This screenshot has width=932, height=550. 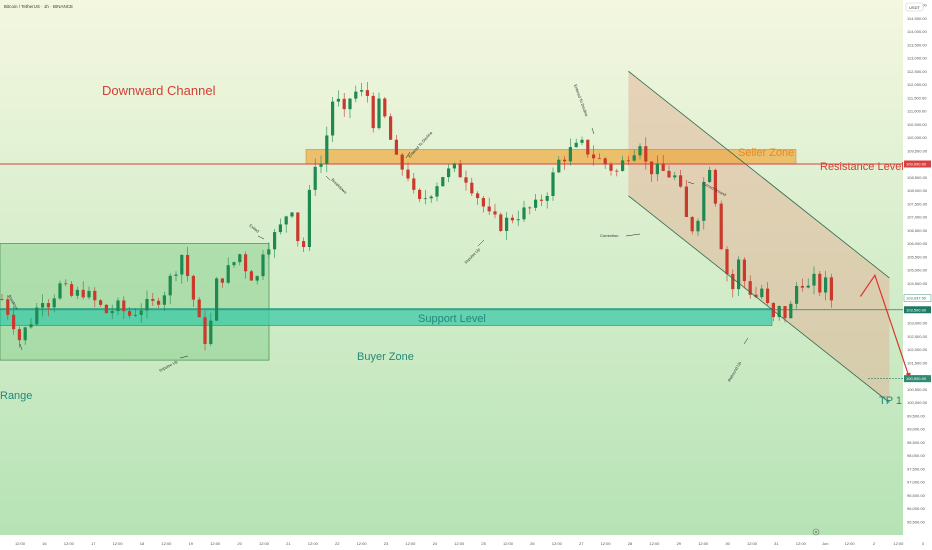 I want to click on y-tick-label: 107,000.00, so click(x=917, y=217).